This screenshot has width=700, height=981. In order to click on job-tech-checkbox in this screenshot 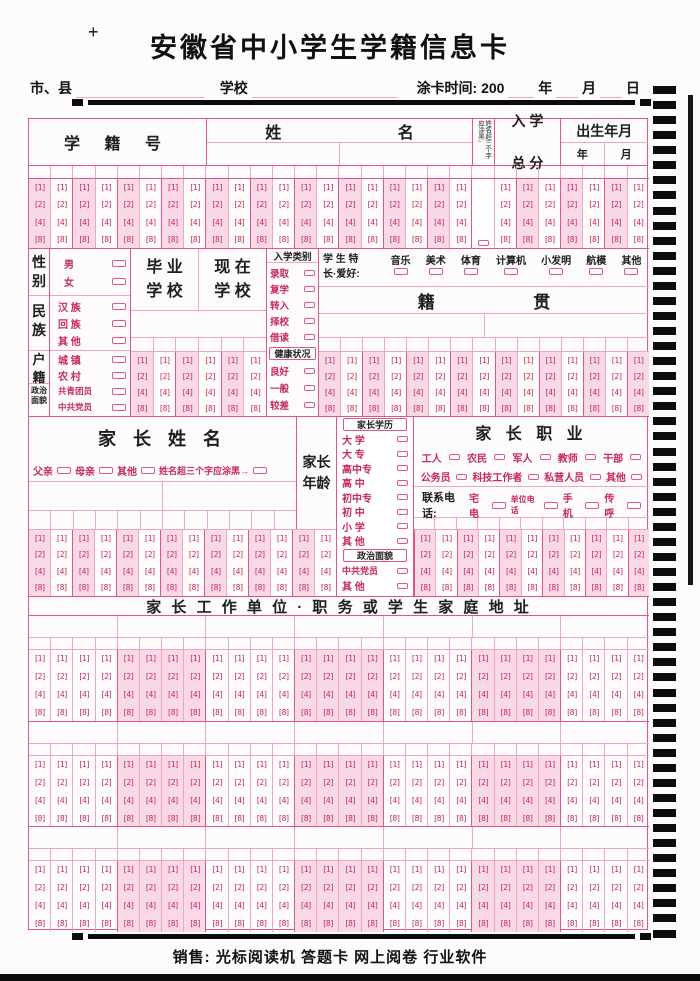, I will do `click(533, 476)`.